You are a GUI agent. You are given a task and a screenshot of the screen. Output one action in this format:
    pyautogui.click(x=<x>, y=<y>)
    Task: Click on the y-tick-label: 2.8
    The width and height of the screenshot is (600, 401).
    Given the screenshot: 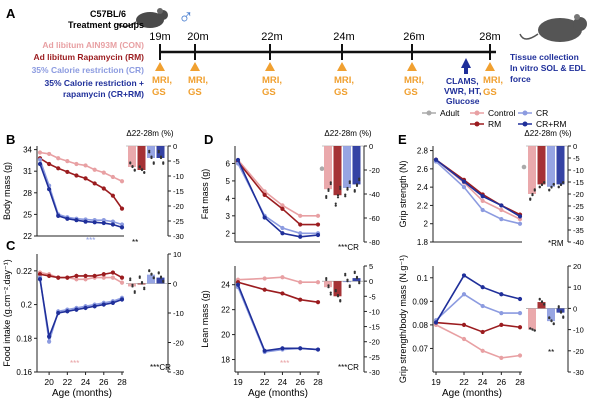 What is the action you would take?
    pyautogui.click(x=423, y=151)
    